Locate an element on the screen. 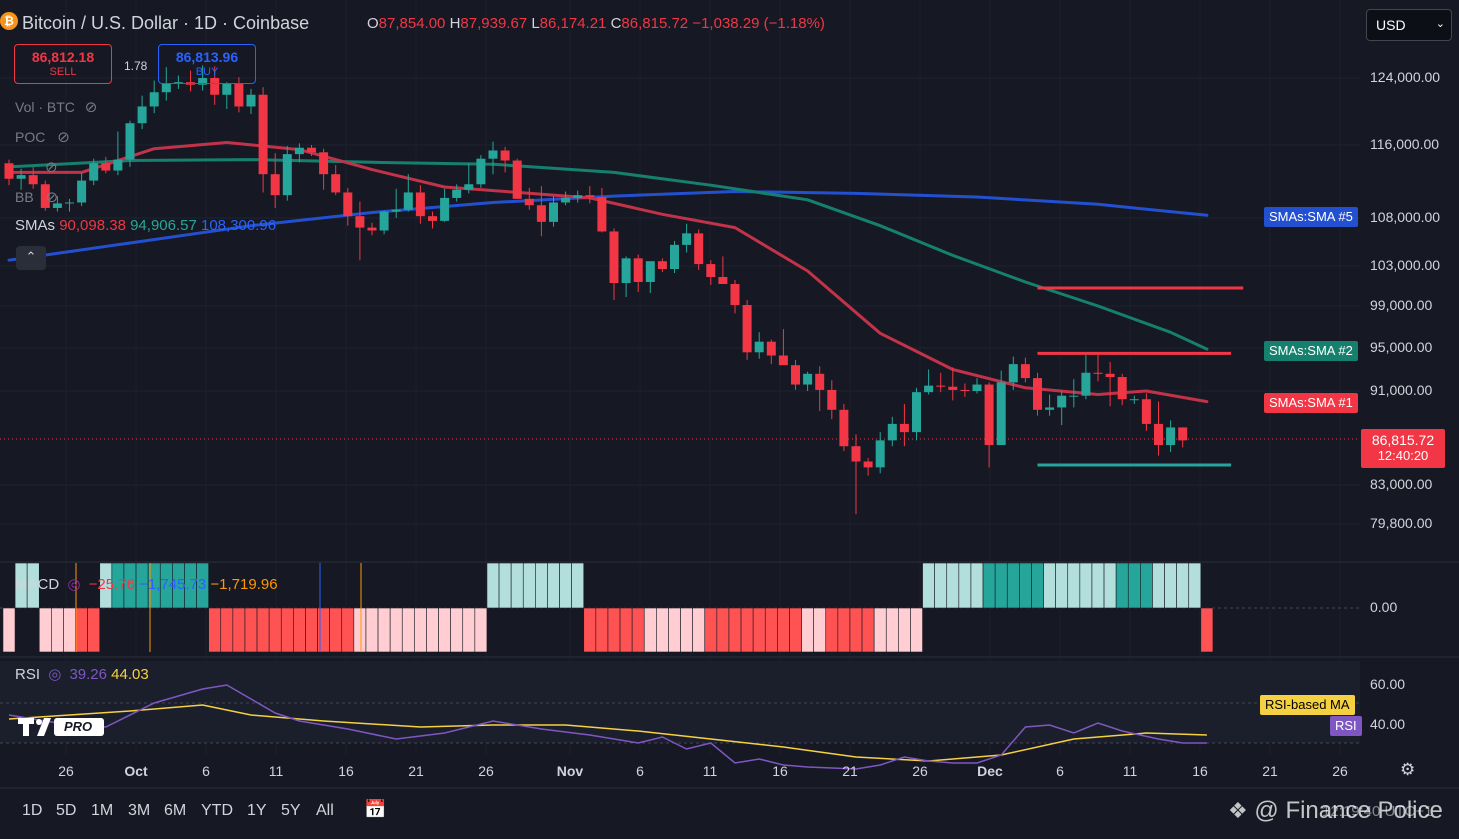 This screenshot has width=1459, height=839. last-price-tag: 86,815.72 12:40:20 is located at coordinates (1403, 448).